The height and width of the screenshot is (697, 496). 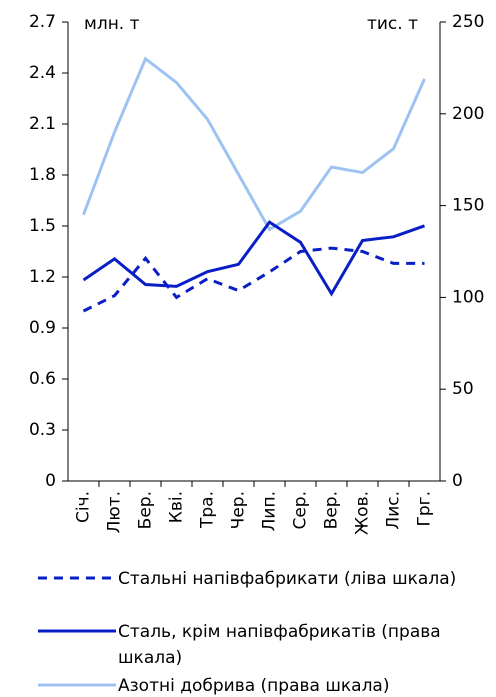 I want to click on x-tick-label: Кві., so click(x=177, y=507).